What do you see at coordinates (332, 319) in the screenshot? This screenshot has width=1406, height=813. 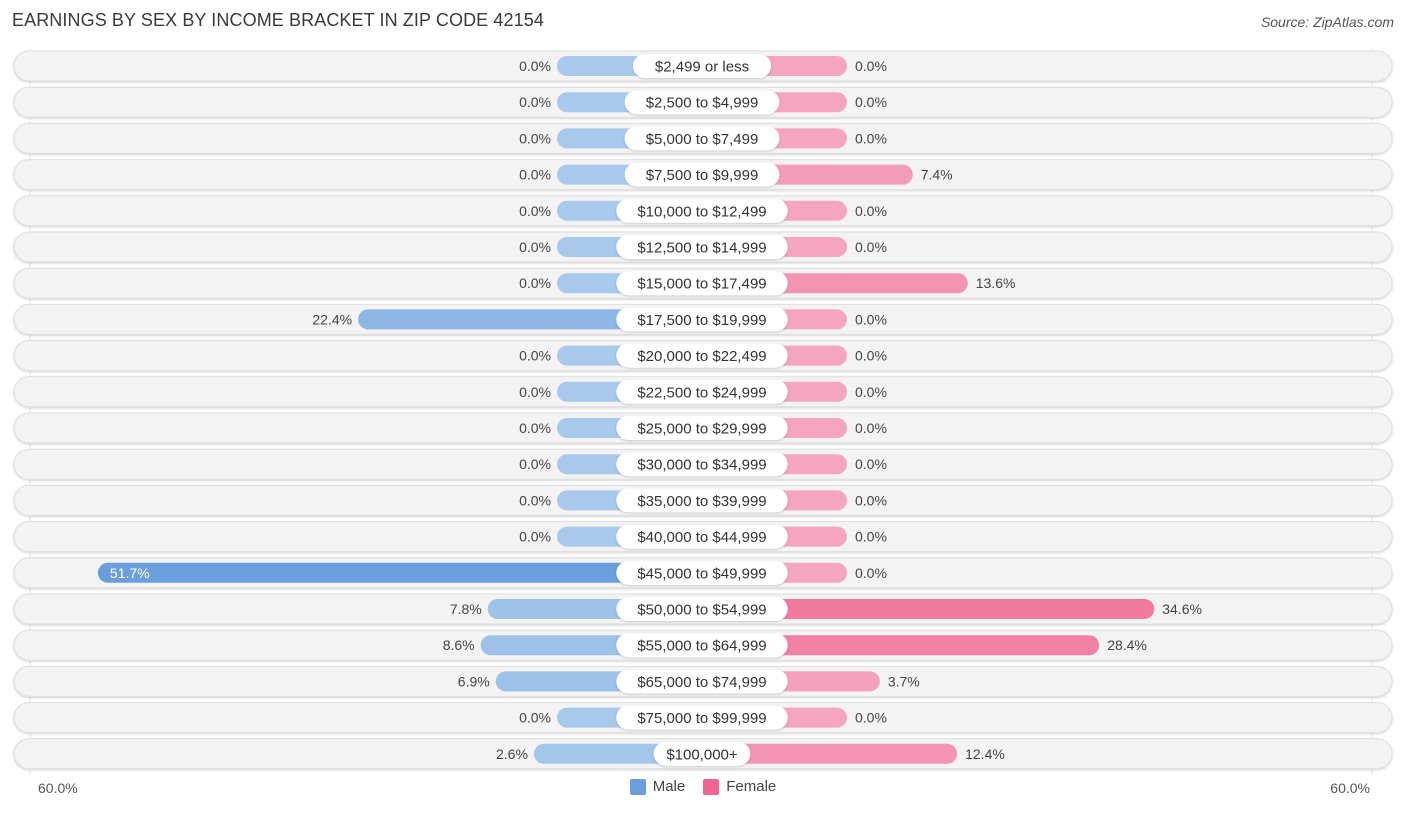 I see `male-value-label: 22.4%` at bounding box center [332, 319].